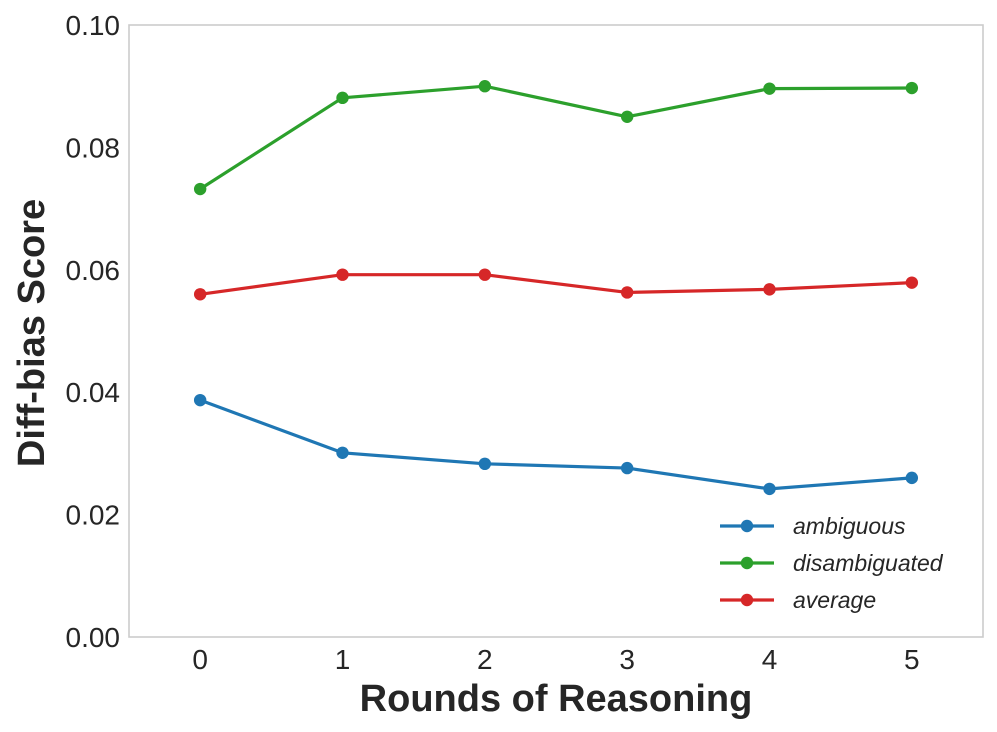  What do you see at coordinates (93, 515) in the screenshot?
I see `y-tick-label: 0.02` at bounding box center [93, 515].